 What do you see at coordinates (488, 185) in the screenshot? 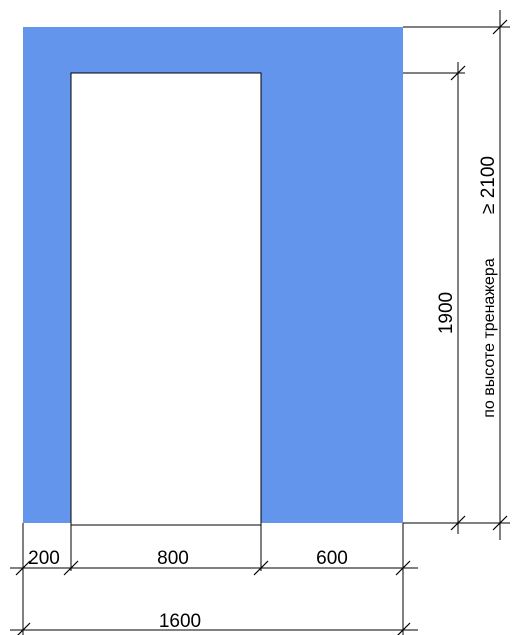
I see `dim-label-2100: ≥ 2100` at bounding box center [488, 185].